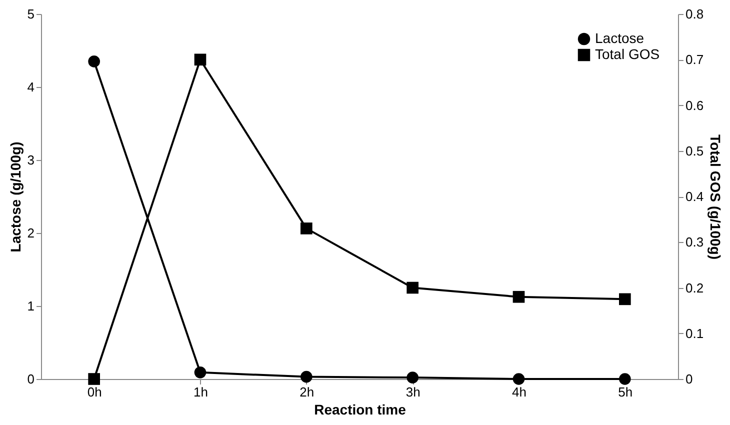  Describe the element at coordinates (307, 392) in the screenshot. I see `x-tick-label: 2h` at that location.